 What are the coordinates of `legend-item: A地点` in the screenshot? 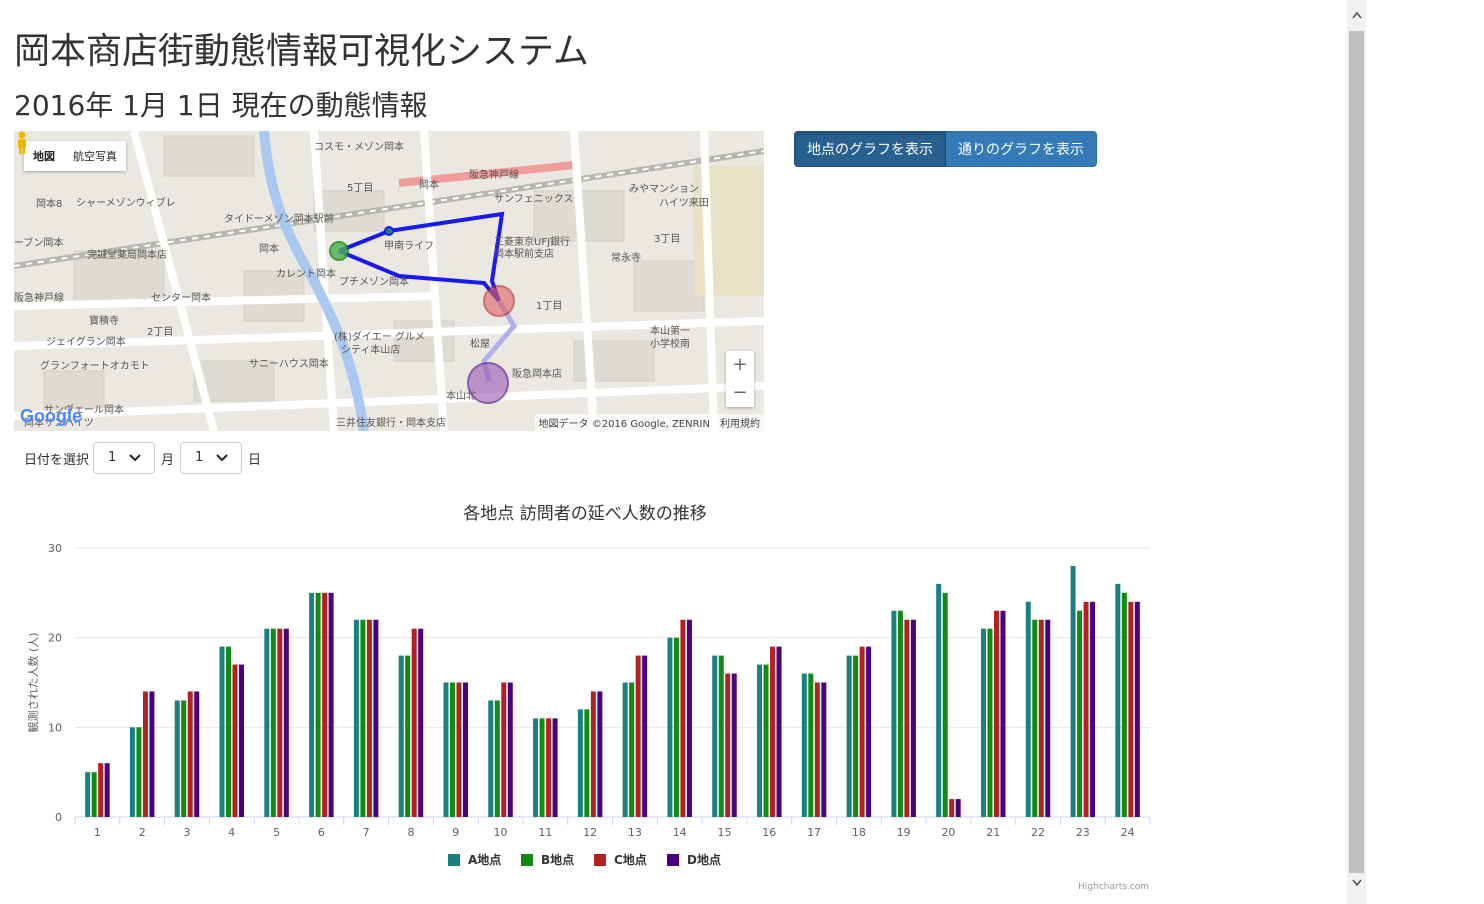 It's located at (484, 859).